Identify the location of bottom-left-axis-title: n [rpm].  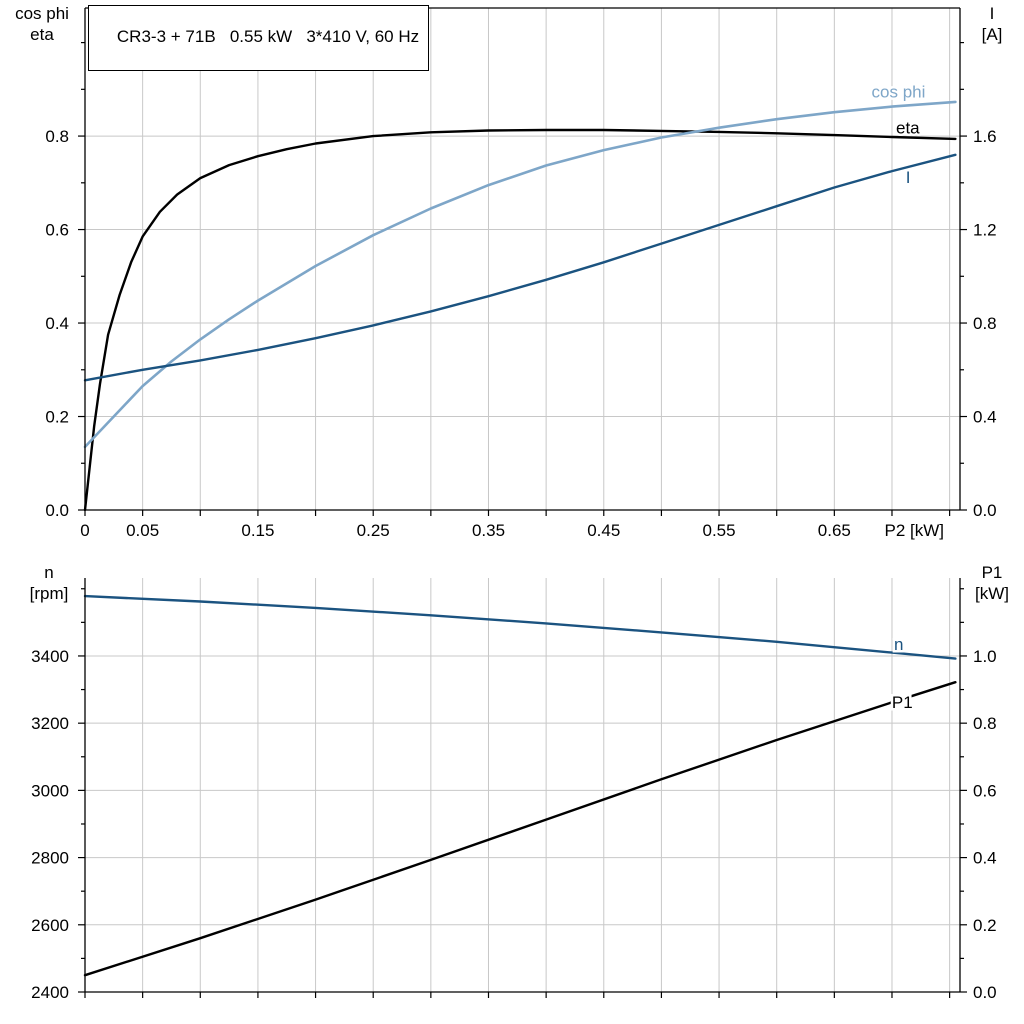
(49, 583).